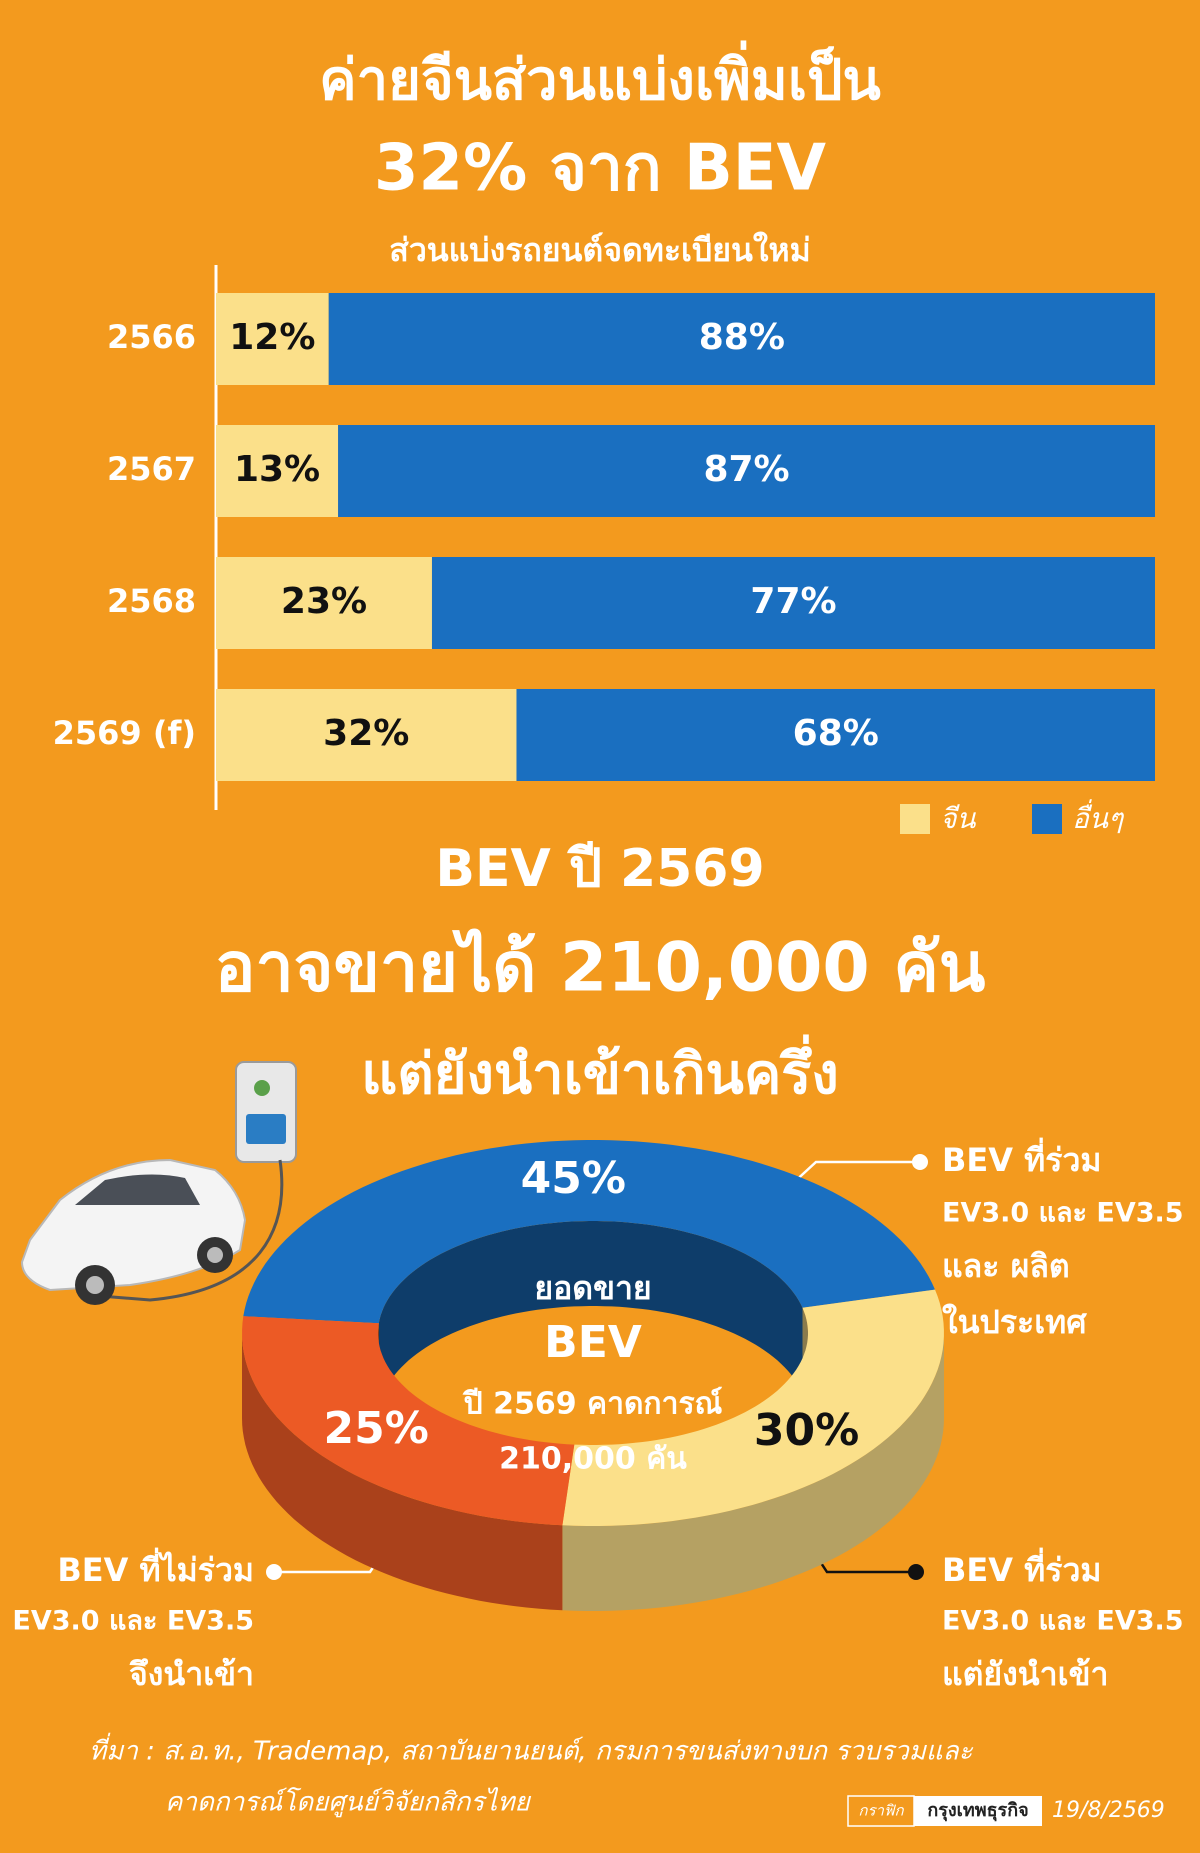  I want to click on value-label: 23%, so click(324, 601).